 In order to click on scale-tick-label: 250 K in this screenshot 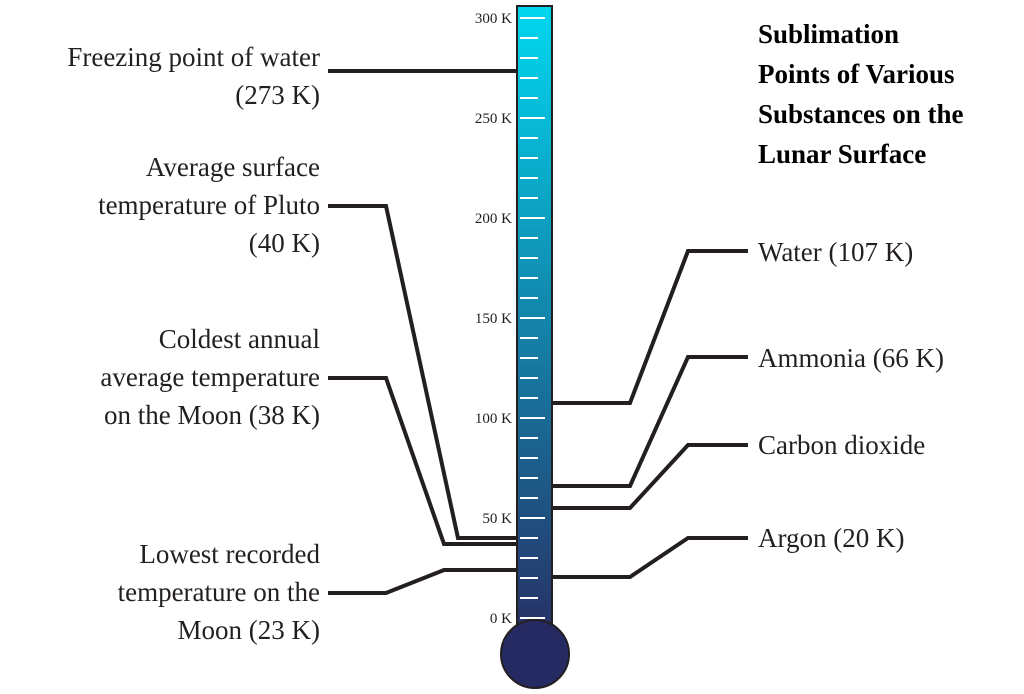, I will do `click(493, 119)`.